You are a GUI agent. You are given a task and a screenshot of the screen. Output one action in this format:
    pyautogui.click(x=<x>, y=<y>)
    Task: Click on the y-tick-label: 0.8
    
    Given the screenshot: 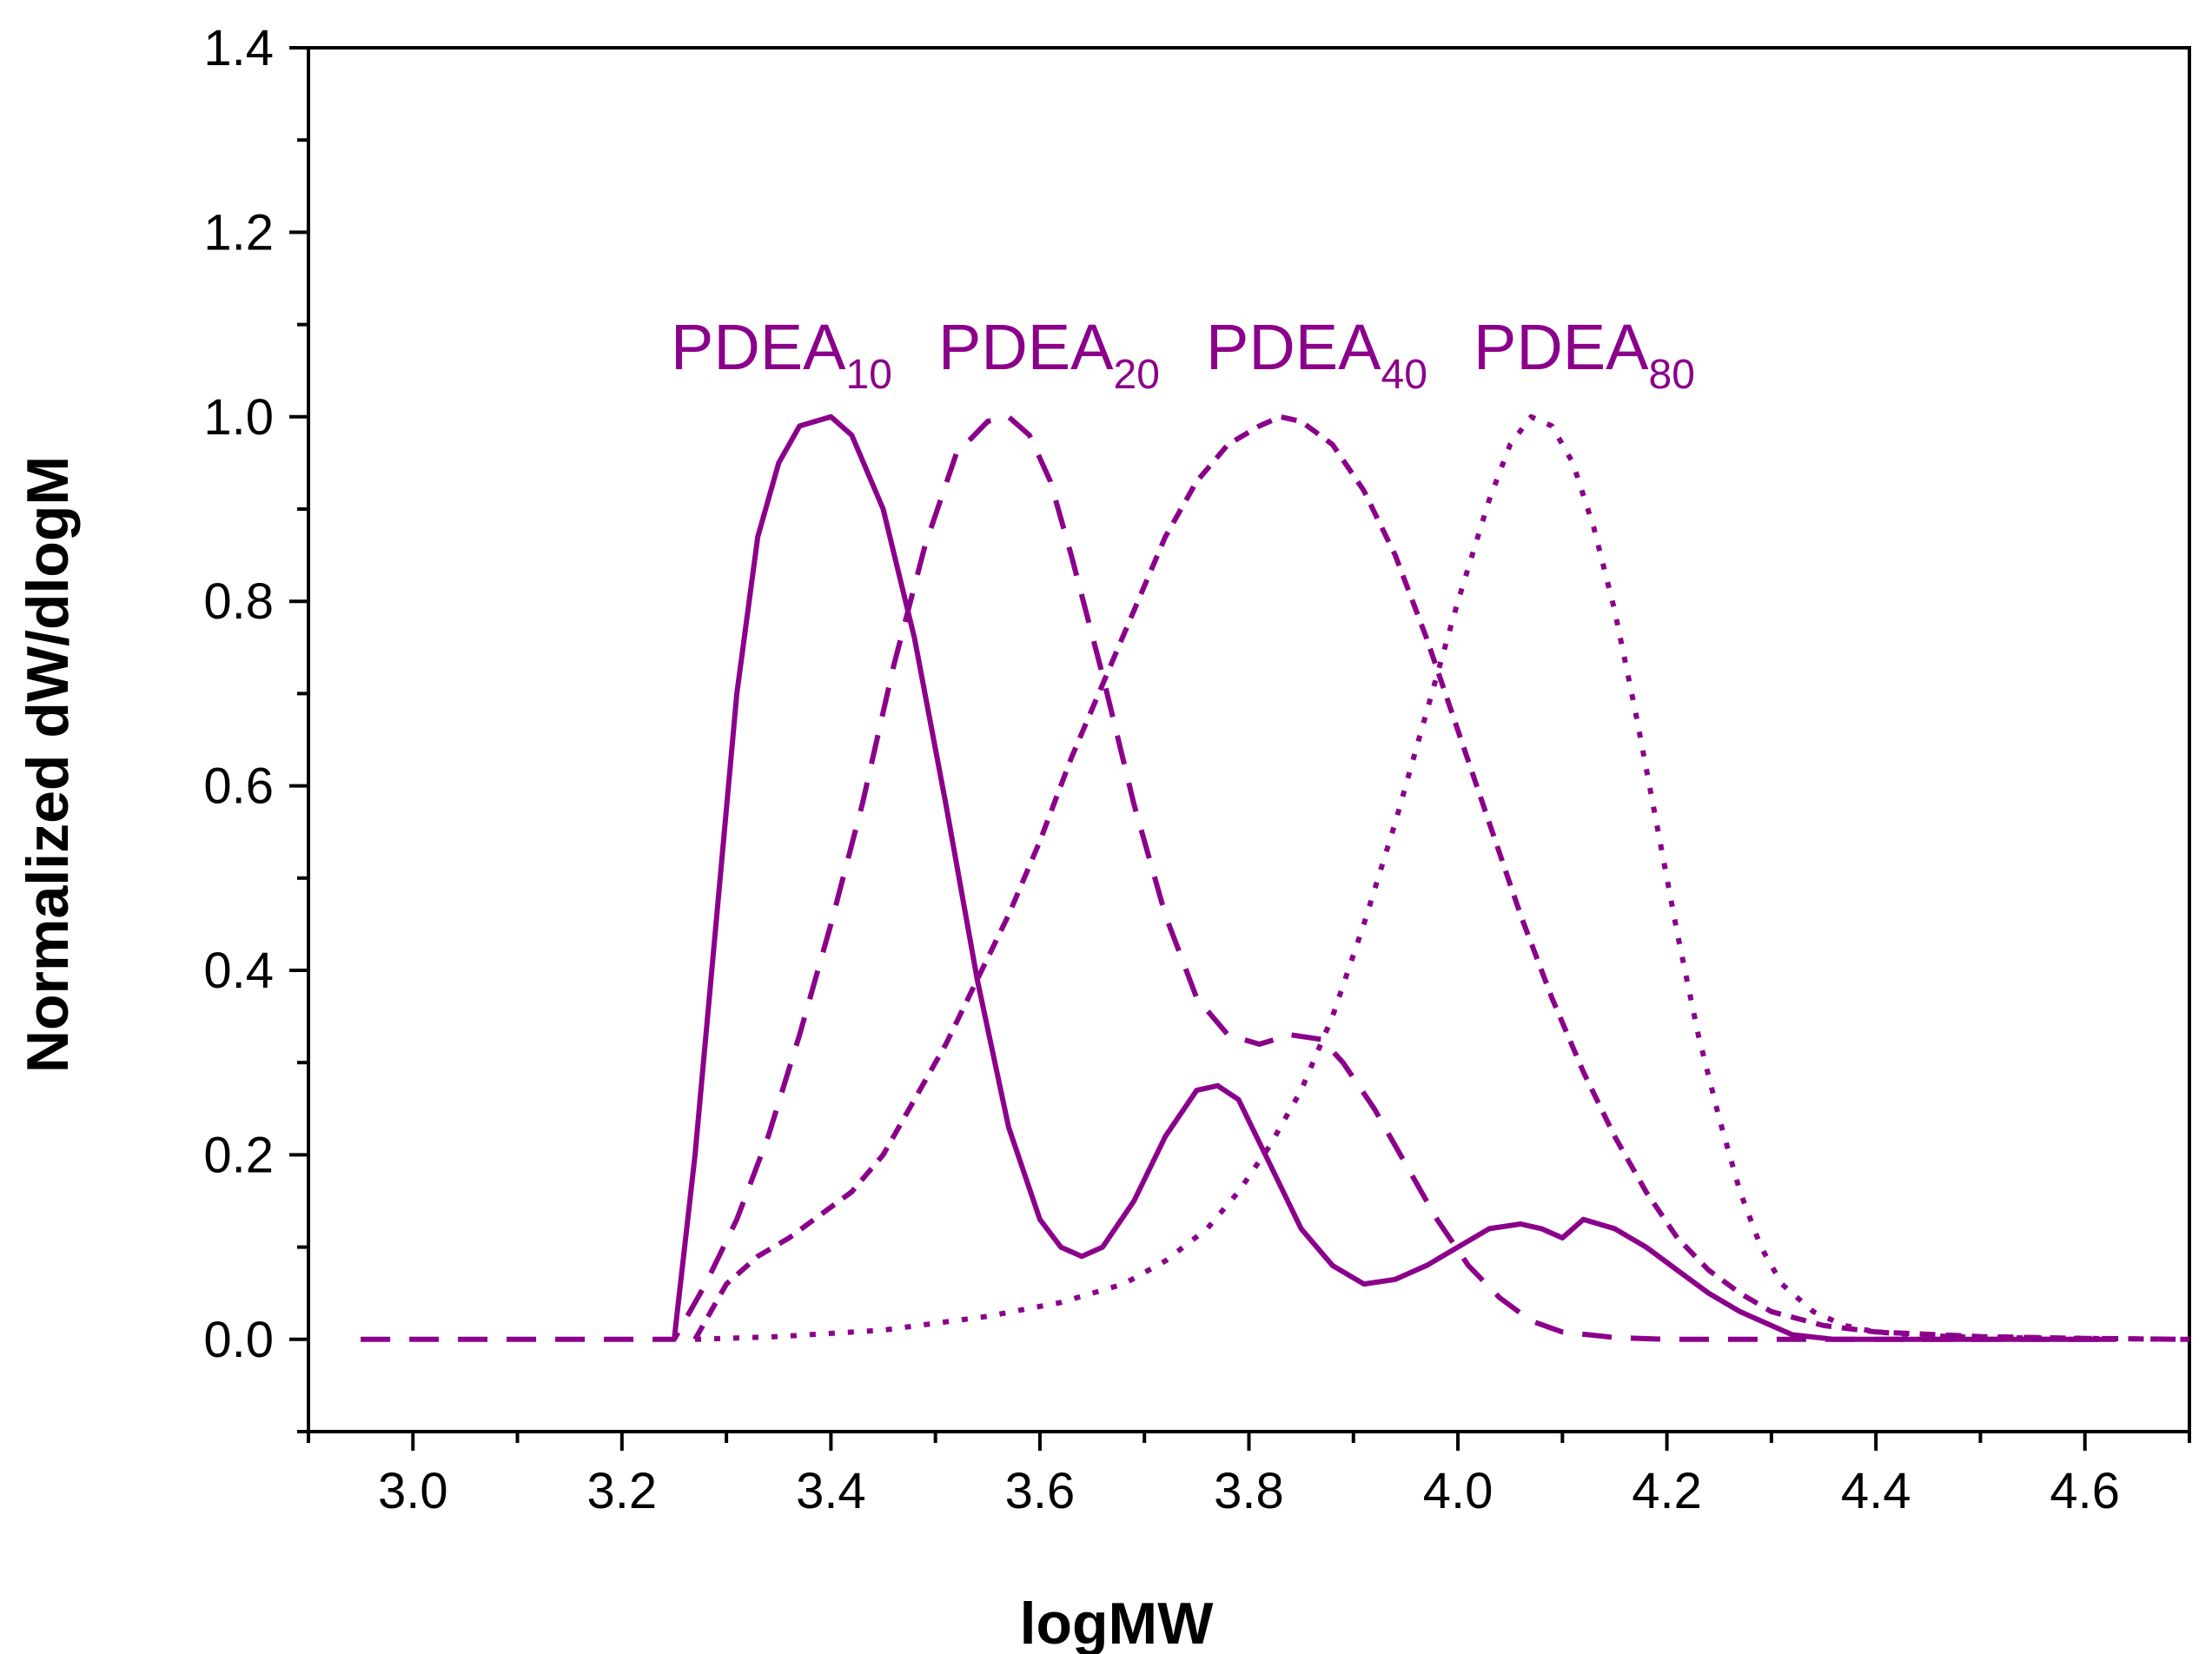 What is the action you would take?
    pyautogui.click(x=238, y=601)
    